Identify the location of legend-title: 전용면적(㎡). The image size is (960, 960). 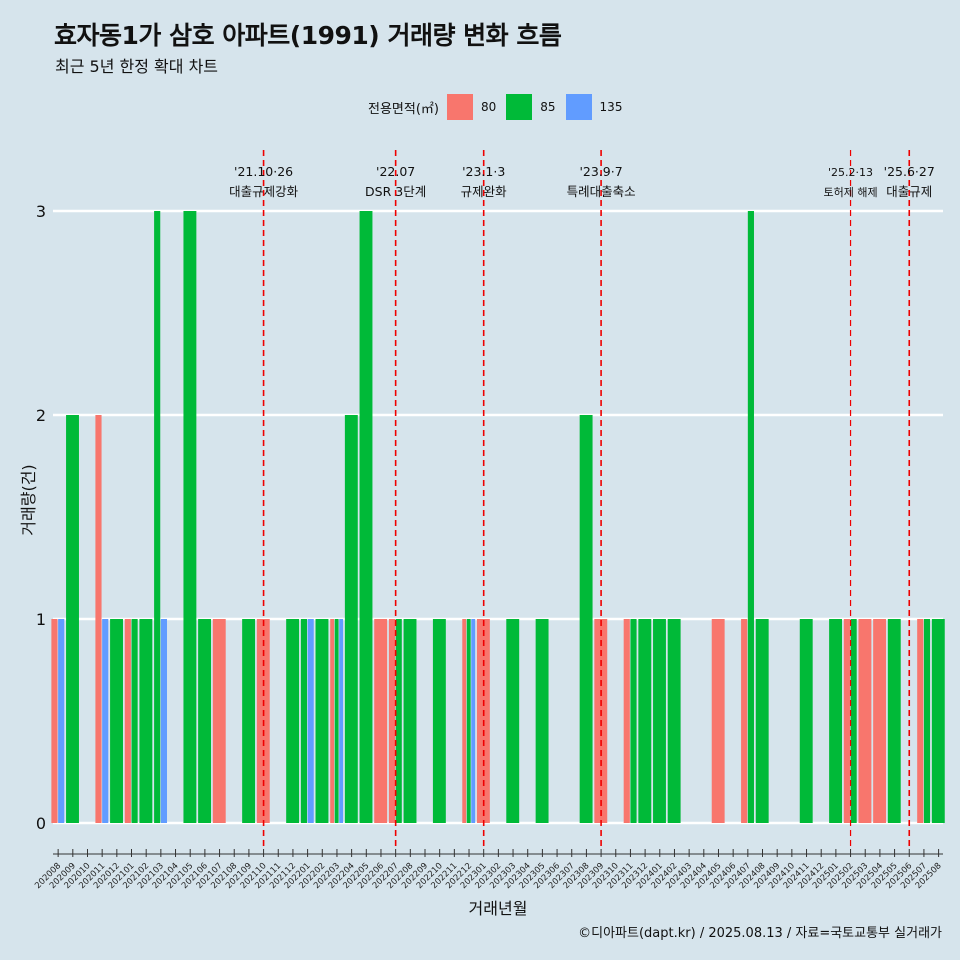
(403, 109).